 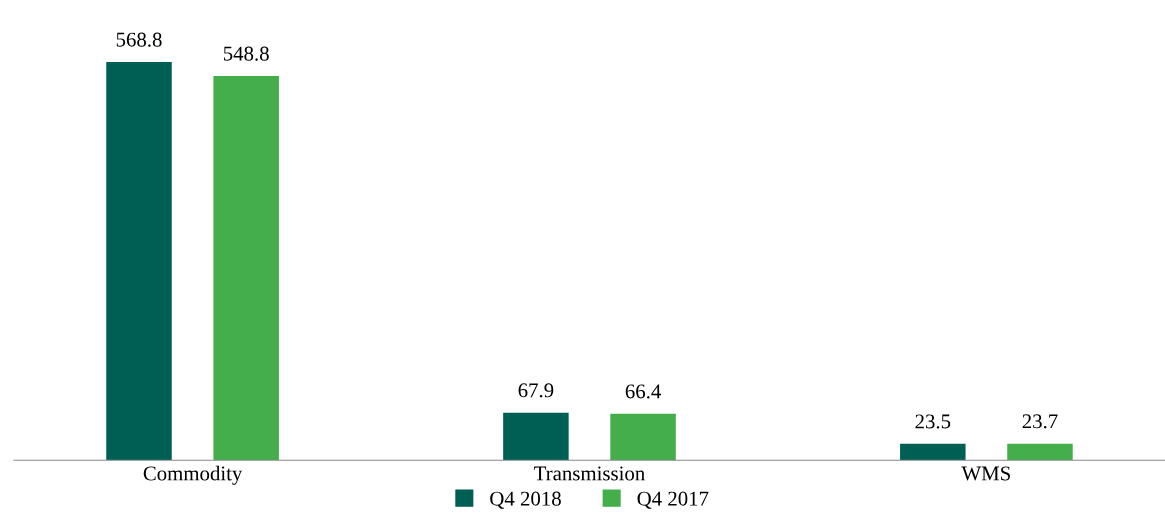 I want to click on data-label: 548.8, so click(x=246, y=53).